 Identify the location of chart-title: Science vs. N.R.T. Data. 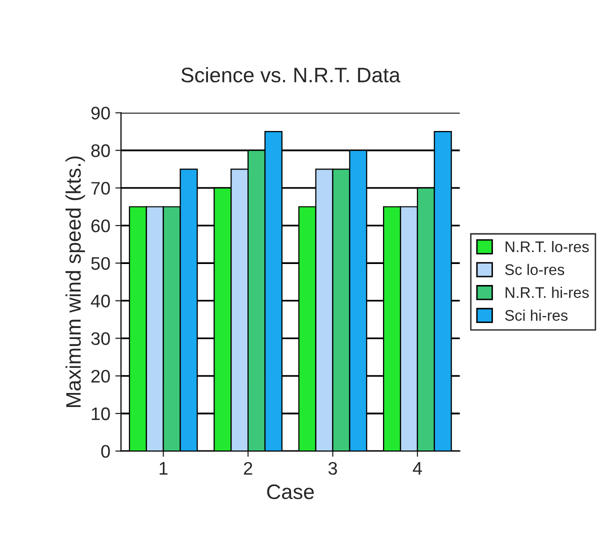
(290, 74).